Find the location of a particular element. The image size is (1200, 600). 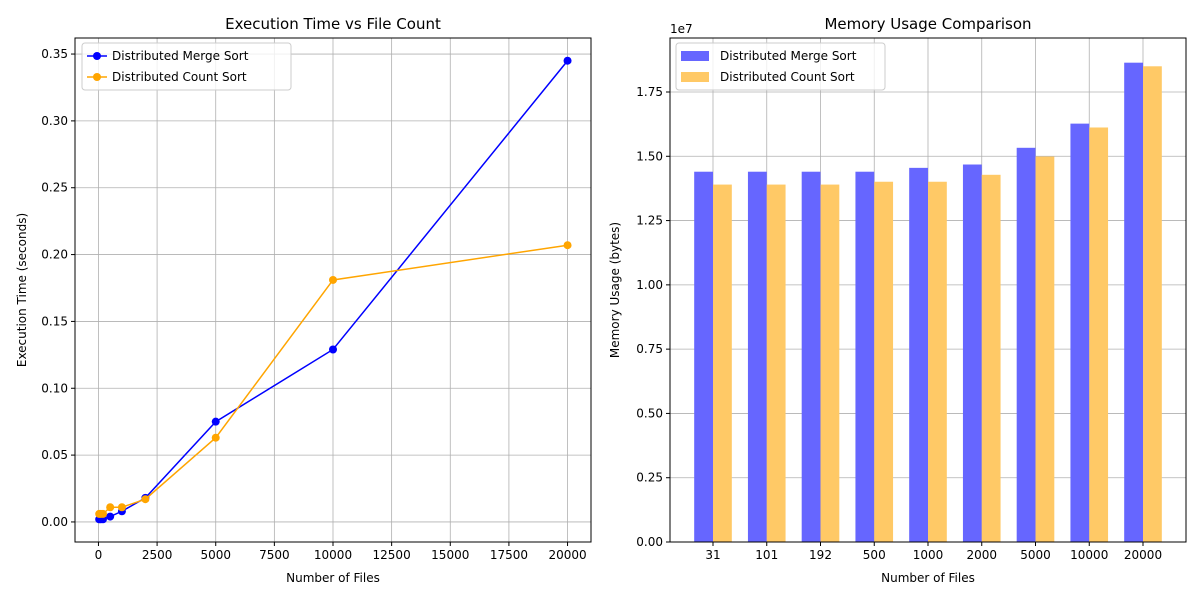

legend-patch-count-sort is located at coordinates (695, 77).